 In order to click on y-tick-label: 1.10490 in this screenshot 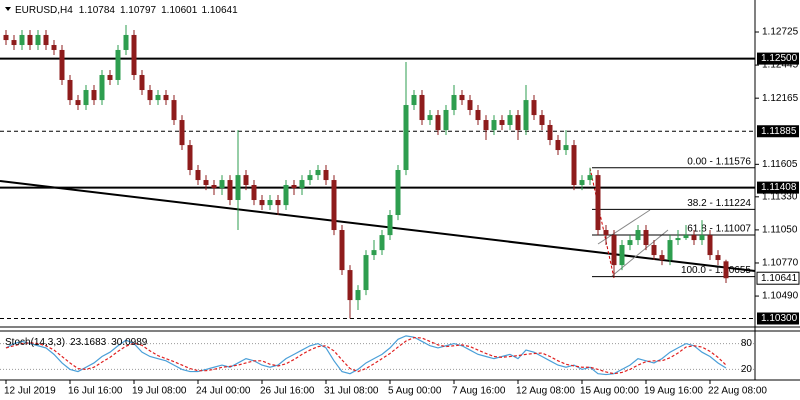, I will do `click(780, 296)`.